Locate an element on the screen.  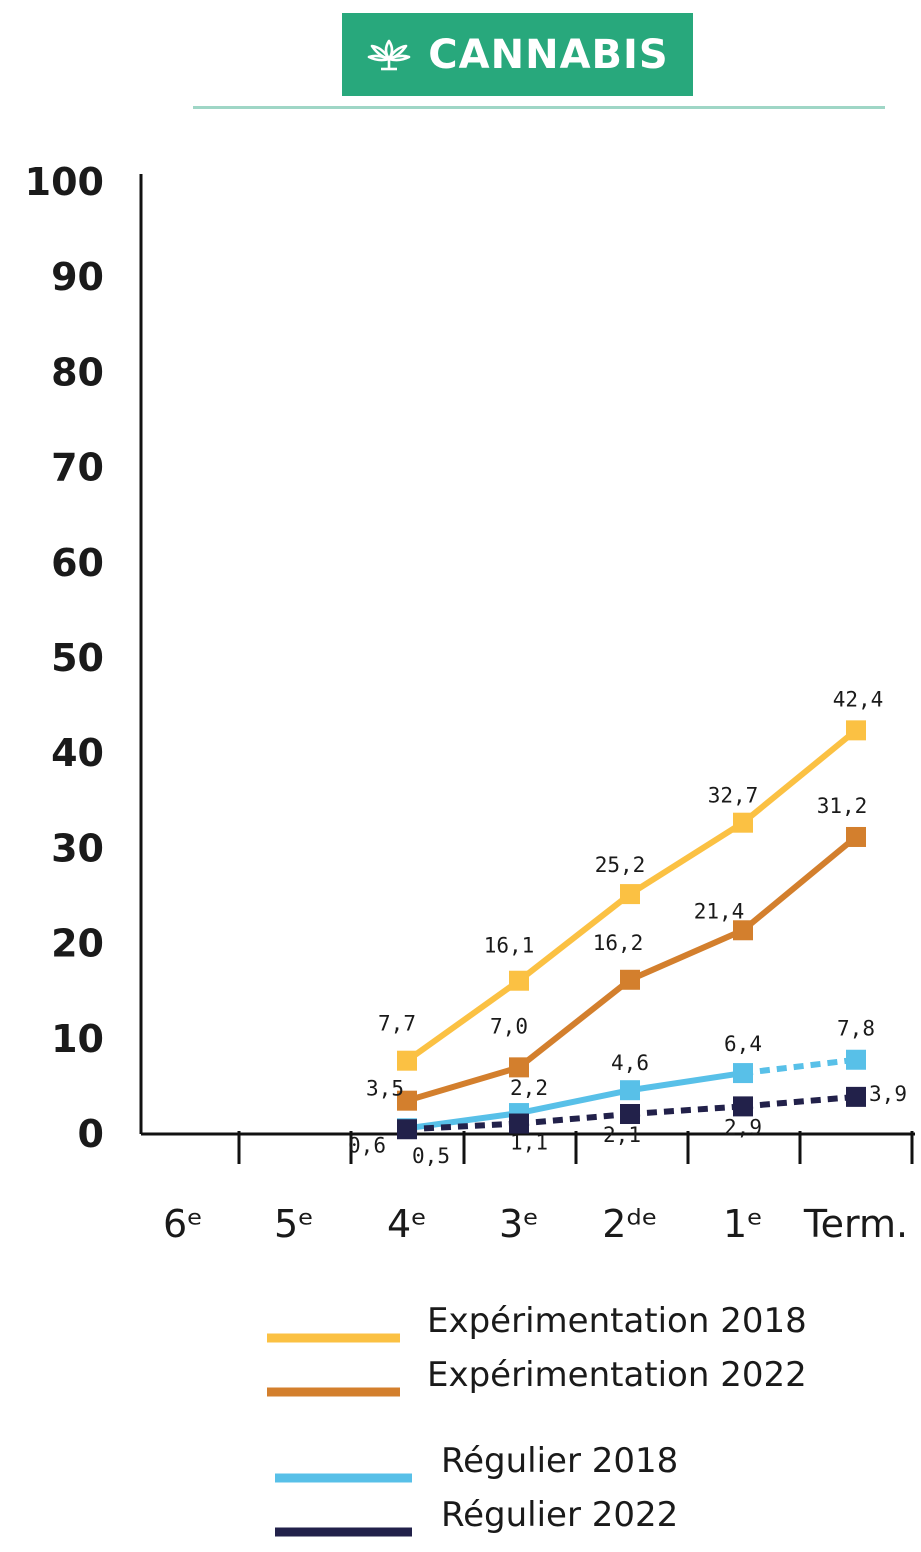
legend-label: Régulier 2018 is located at coordinates (559, 1461).